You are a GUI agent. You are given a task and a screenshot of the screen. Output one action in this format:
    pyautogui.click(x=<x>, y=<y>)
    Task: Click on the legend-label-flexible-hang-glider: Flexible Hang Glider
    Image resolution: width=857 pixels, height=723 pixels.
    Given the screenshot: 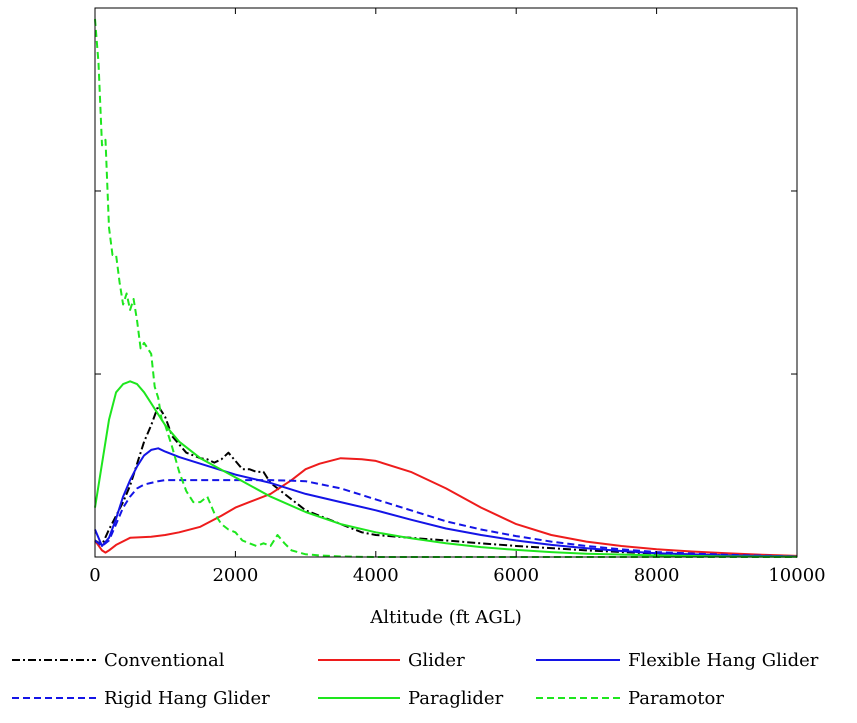 What is the action you would take?
    pyautogui.click(x=723, y=660)
    